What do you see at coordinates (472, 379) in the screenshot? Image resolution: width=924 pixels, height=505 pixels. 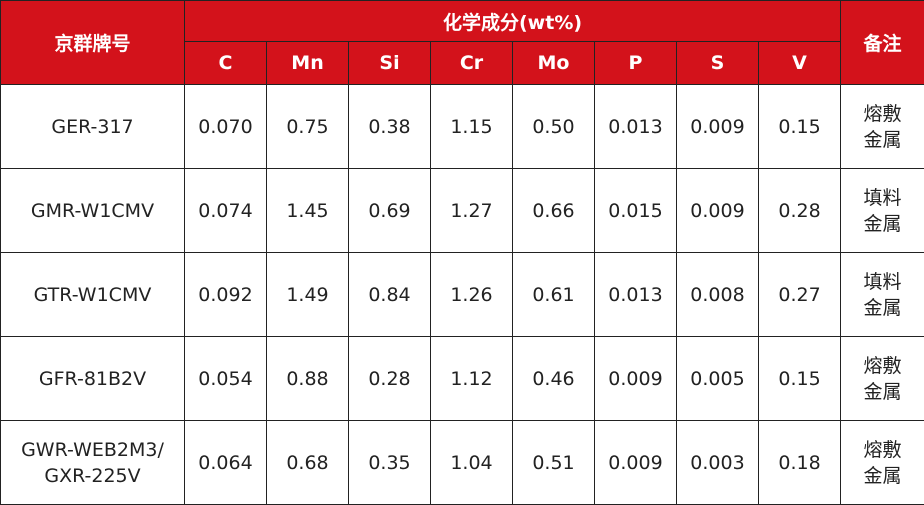 I see `value-cell-cr: 1.12` at bounding box center [472, 379].